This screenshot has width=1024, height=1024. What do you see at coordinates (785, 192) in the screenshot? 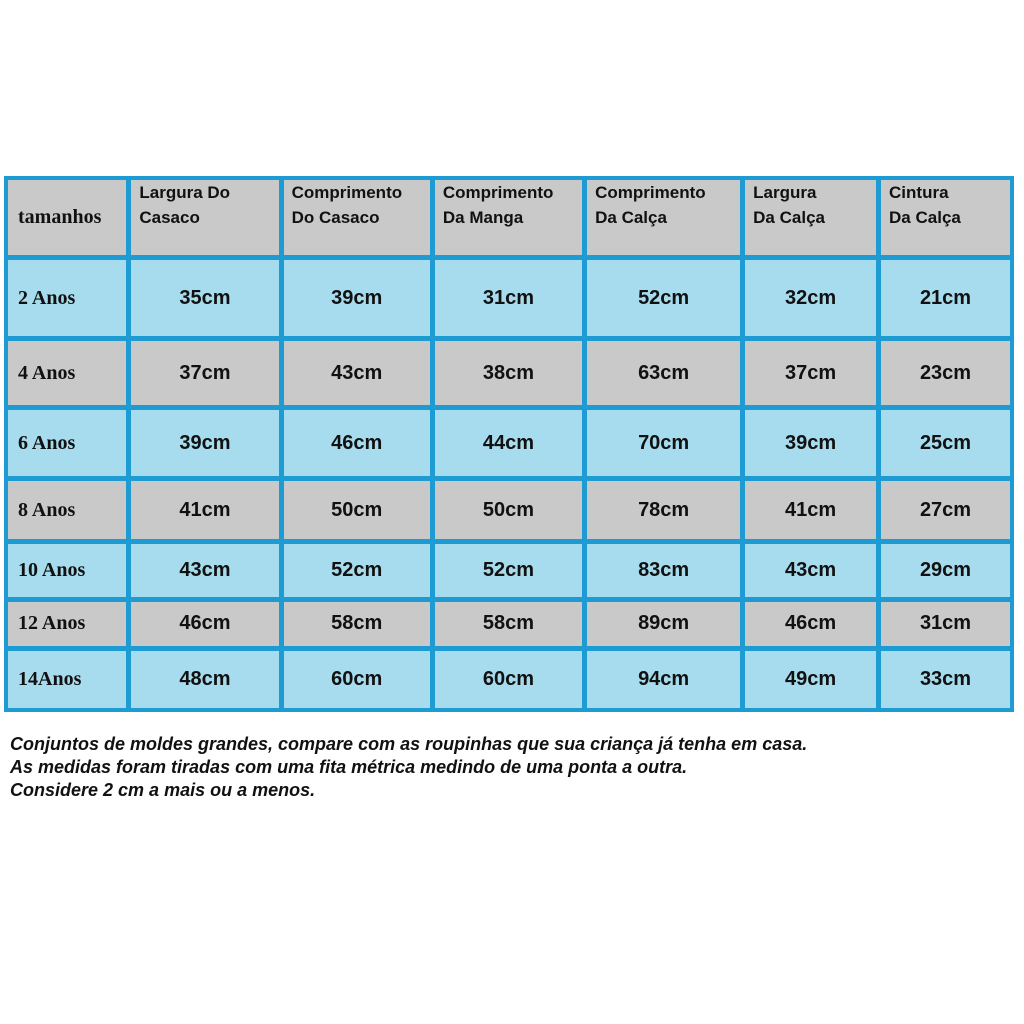
I see `header-text: Largura` at bounding box center [785, 192].